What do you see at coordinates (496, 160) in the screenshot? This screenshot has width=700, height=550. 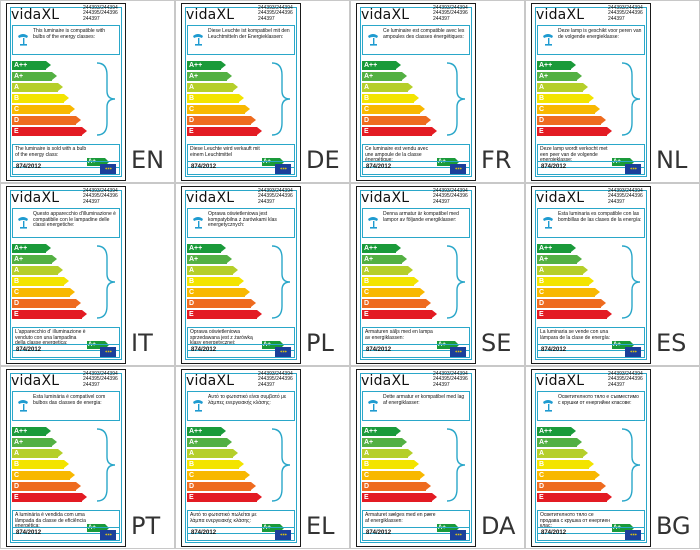 I see `language-code: FR` at bounding box center [496, 160].